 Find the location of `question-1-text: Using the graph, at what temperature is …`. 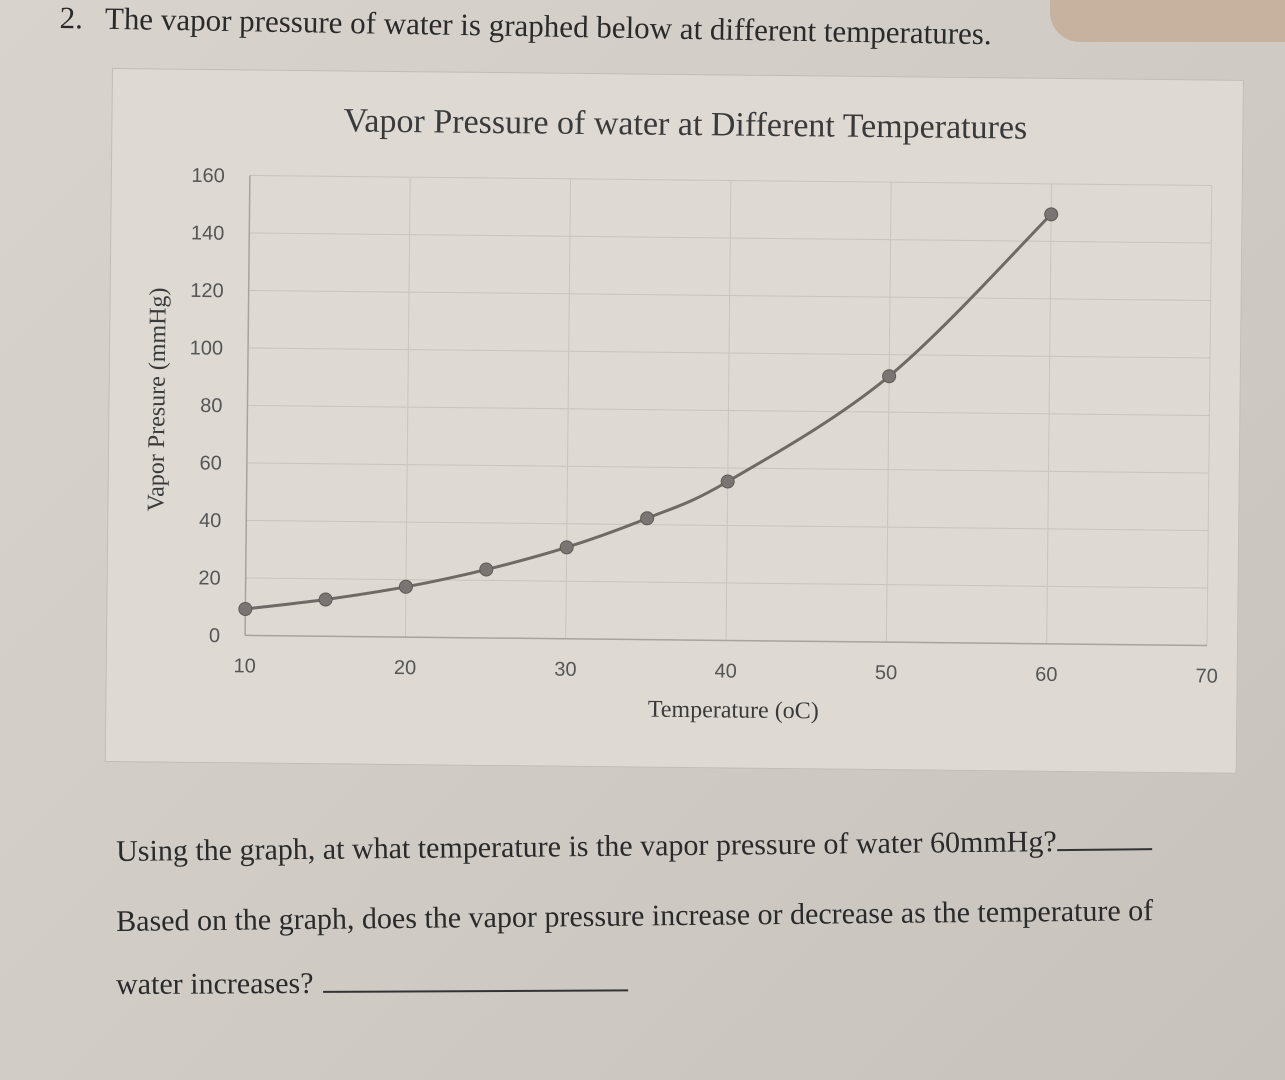

question-1-text: Using the graph, at what temperature is … is located at coordinates (586, 846).